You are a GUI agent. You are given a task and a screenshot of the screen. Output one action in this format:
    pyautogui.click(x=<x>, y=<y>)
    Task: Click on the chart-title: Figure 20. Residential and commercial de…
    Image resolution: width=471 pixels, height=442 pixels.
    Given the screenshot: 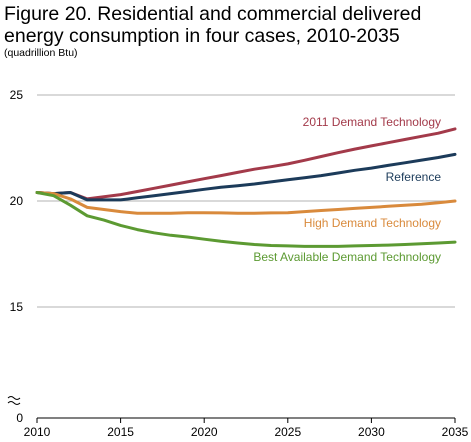 What is the action you would take?
    pyautogui.click(x=213, y=25)
    